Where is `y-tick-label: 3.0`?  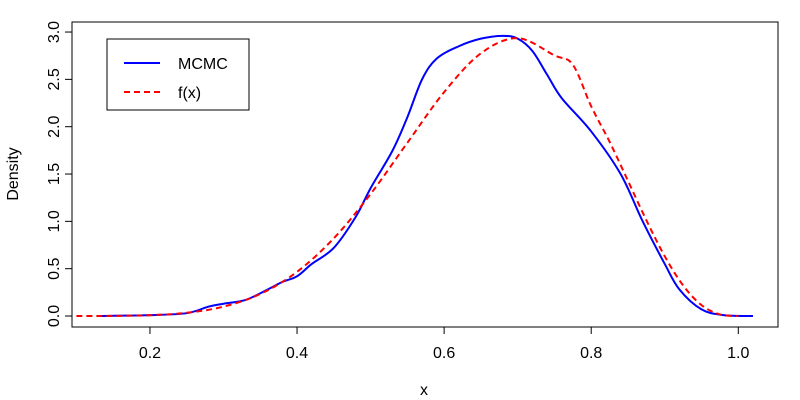 y-tick-label: 3.0 is located at coordinates (54, 32).